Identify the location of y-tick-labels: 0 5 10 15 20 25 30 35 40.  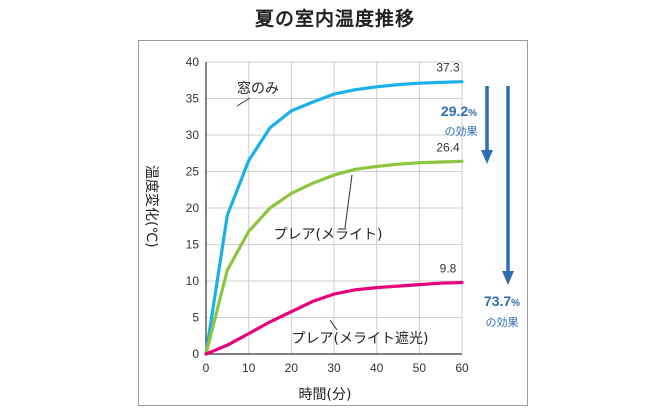
(193, 208).